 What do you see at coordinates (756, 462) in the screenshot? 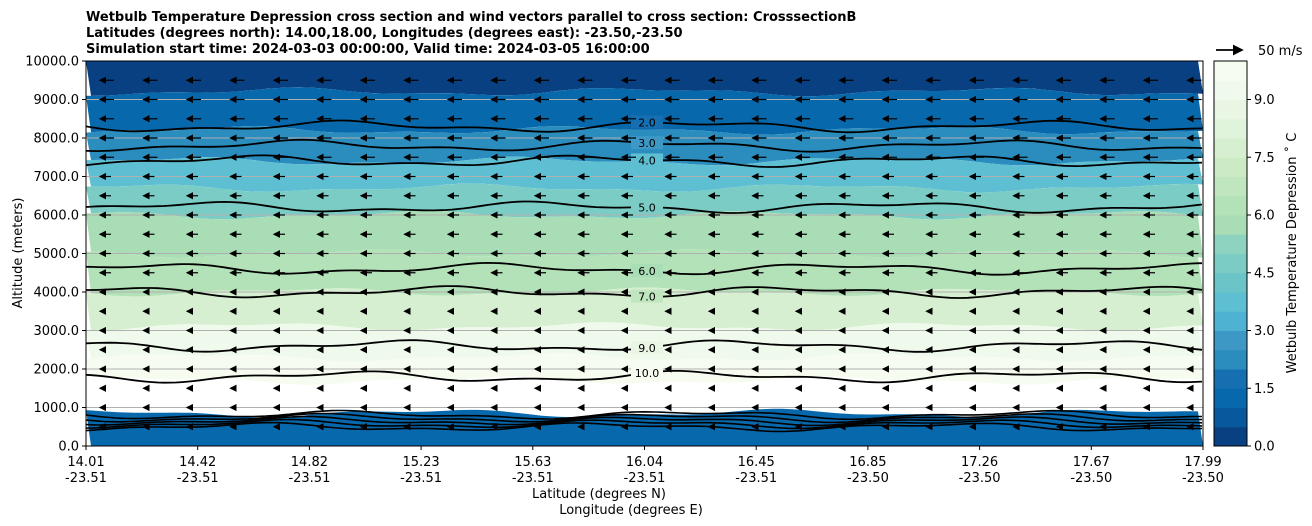
I see `x-tick-label-lat-6: 16.45` at bounding box center [756, 462].